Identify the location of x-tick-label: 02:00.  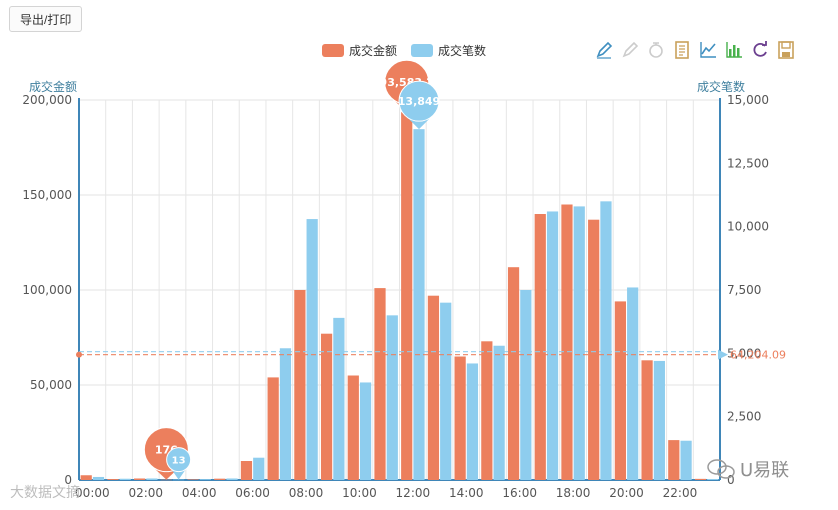
(145, 493).